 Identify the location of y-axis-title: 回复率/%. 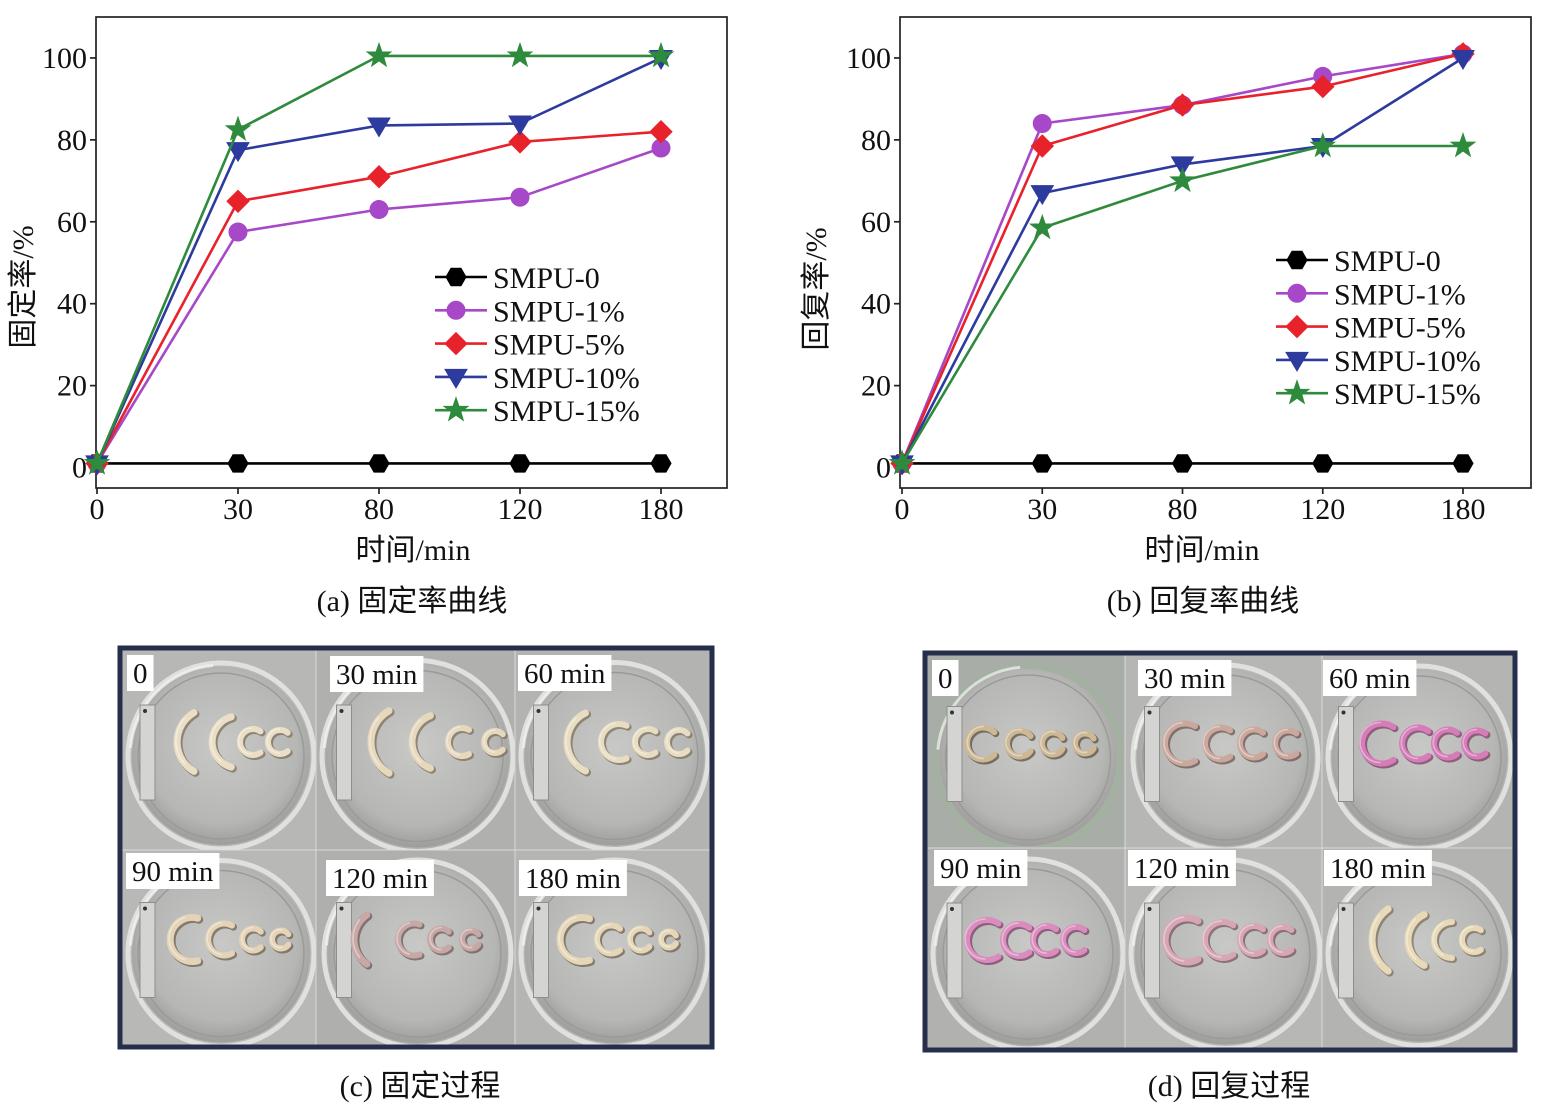
(816, 288).